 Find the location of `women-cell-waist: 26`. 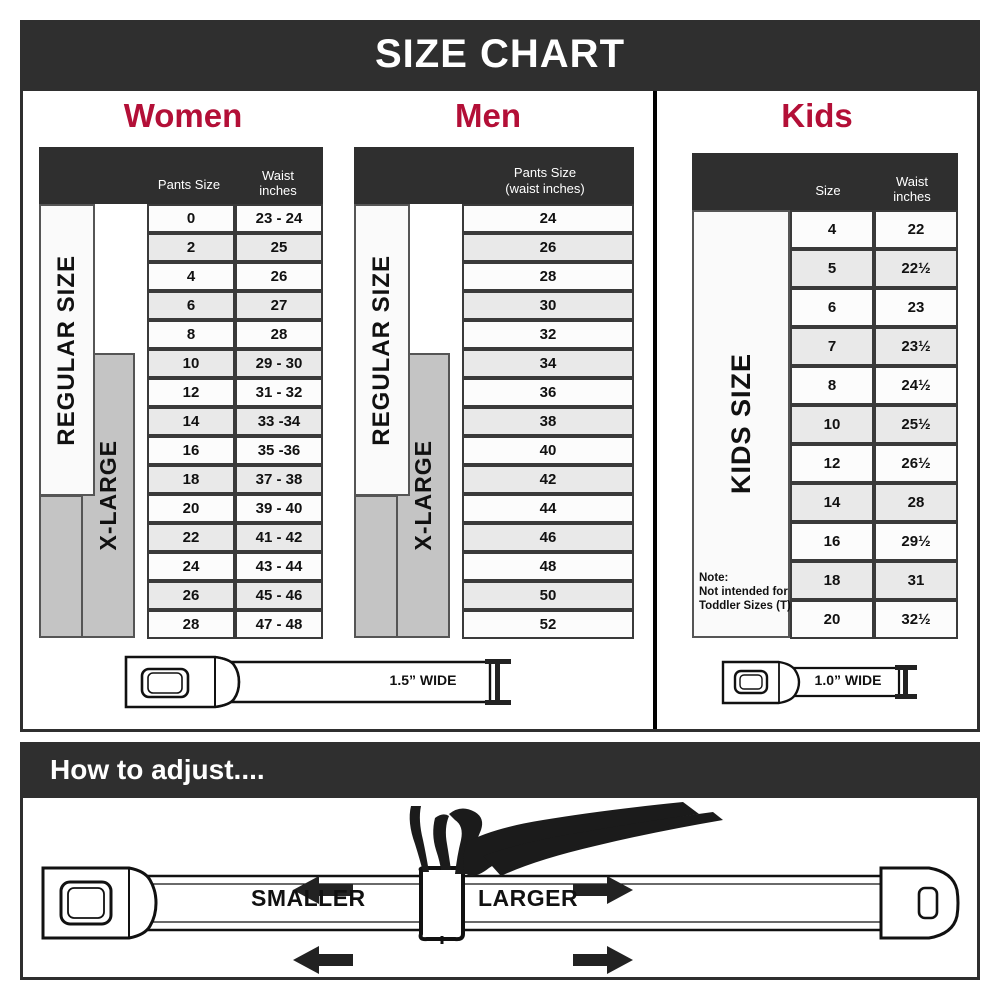

women-cell-waist: 26 is located at coordinates (279, 276).